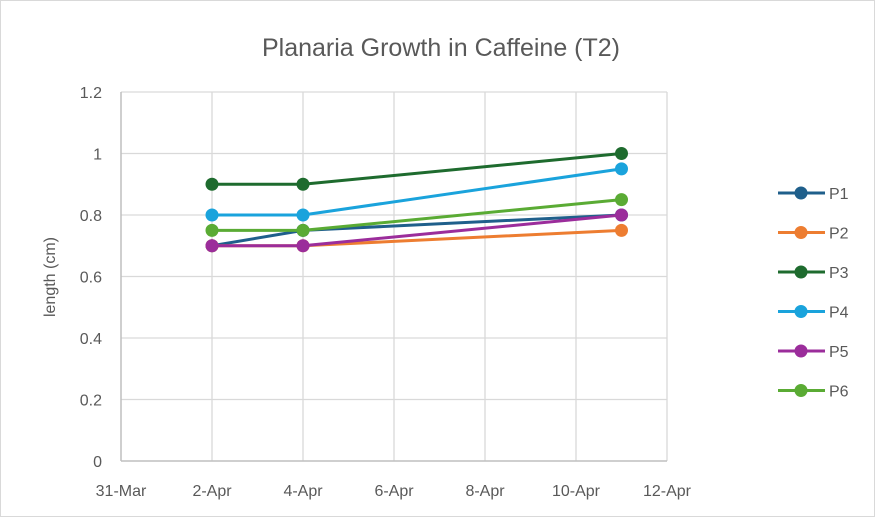 The height and width of the screenshot is (521, 875). What do you see at coordinates (441, 48) in the screenshot?
I see `chart-title: Planaria Growth in Caffeine (T2)` at bounding box center [441, 48].